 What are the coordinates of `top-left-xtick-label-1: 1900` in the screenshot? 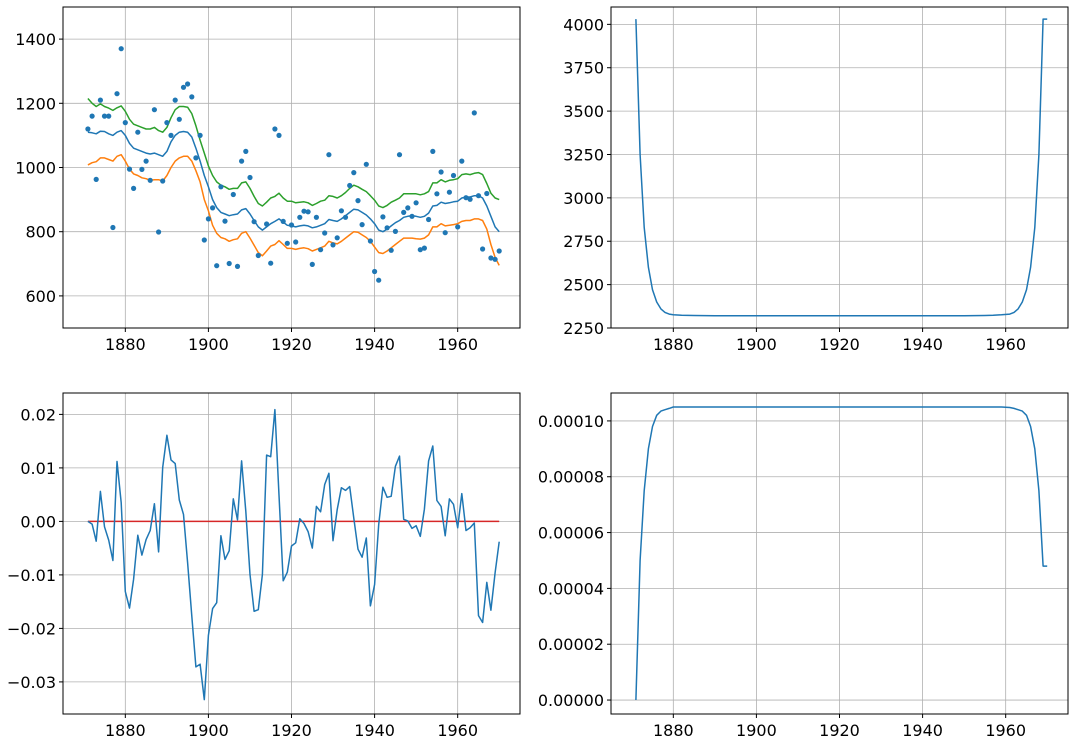 It's located at (208, 344).